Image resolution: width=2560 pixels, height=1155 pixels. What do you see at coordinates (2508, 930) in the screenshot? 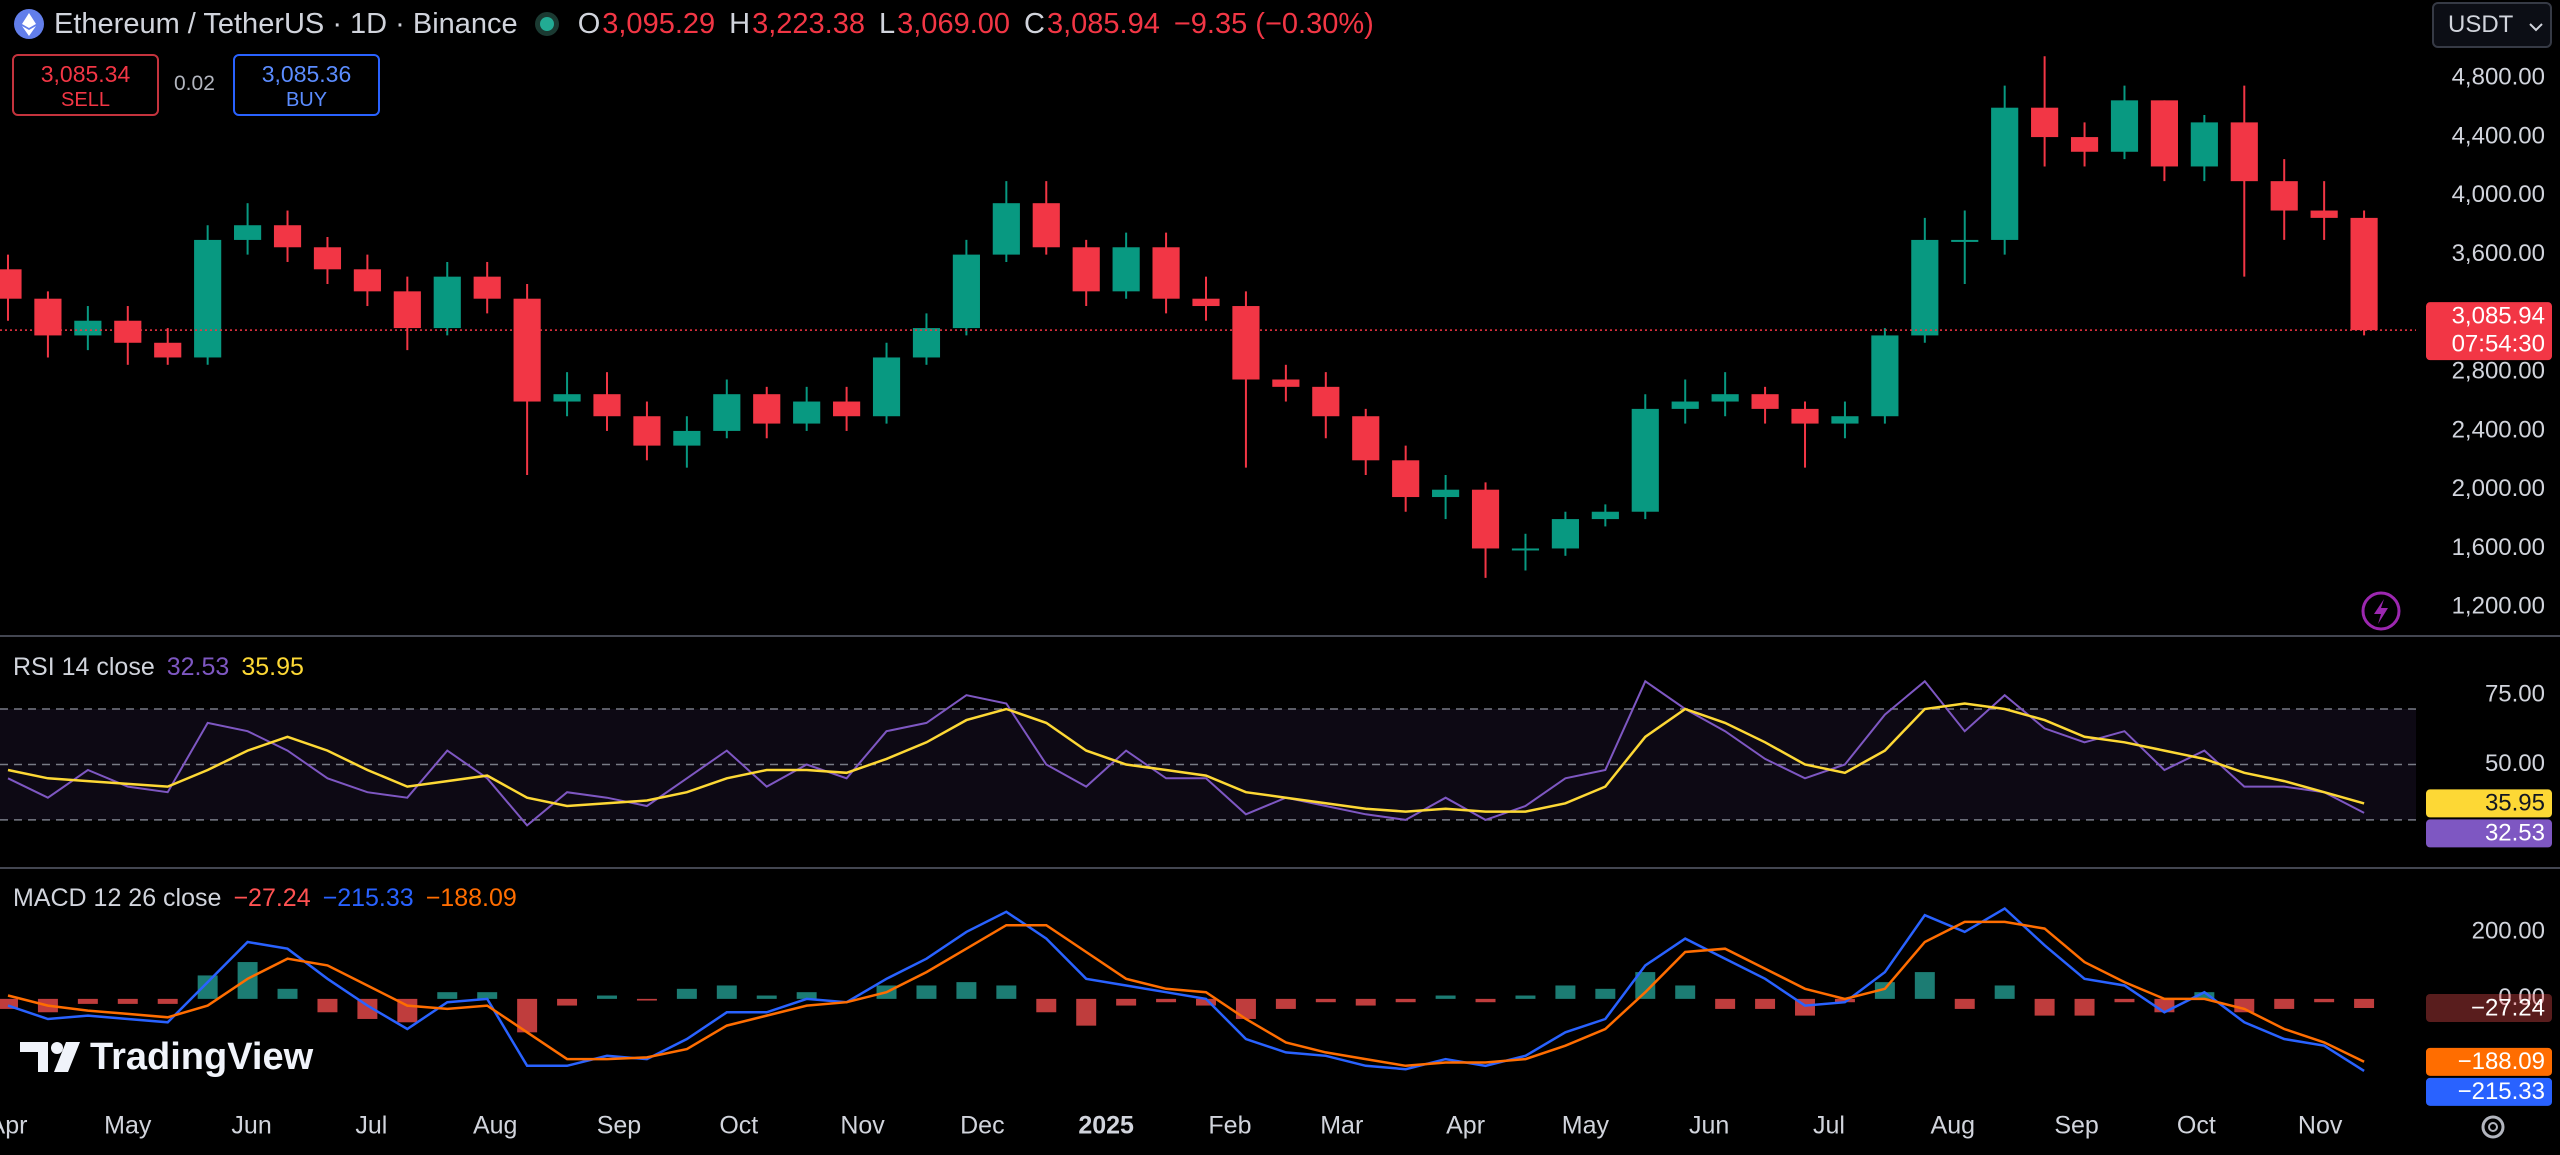
I see `y-tick-label: 200.00` at bounding box center [2508, 930].